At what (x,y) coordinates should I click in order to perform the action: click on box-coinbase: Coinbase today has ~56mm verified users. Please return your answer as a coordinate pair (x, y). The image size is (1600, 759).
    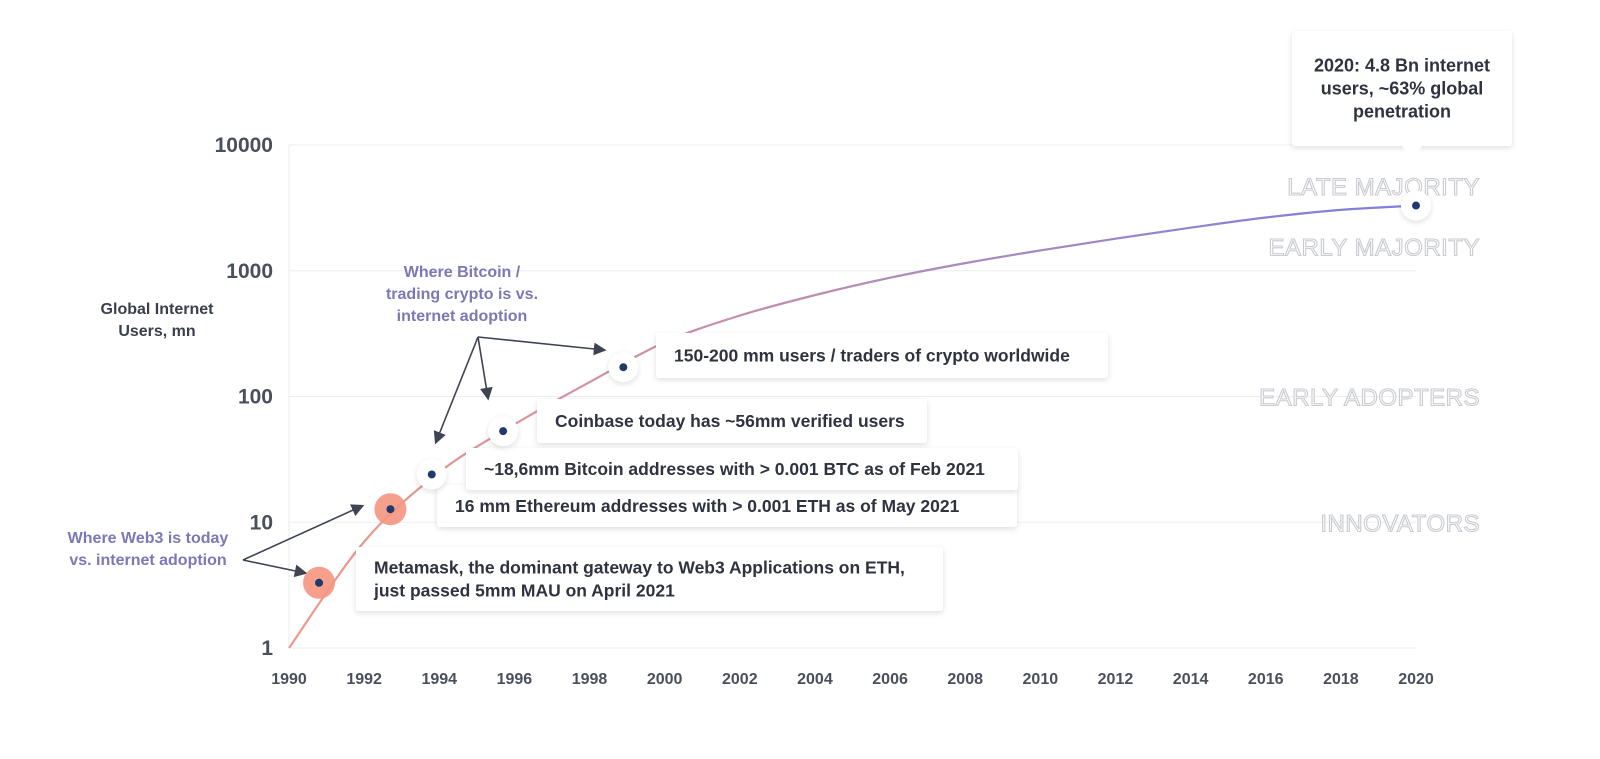
    Looking at the image, I should click on (732, 421).